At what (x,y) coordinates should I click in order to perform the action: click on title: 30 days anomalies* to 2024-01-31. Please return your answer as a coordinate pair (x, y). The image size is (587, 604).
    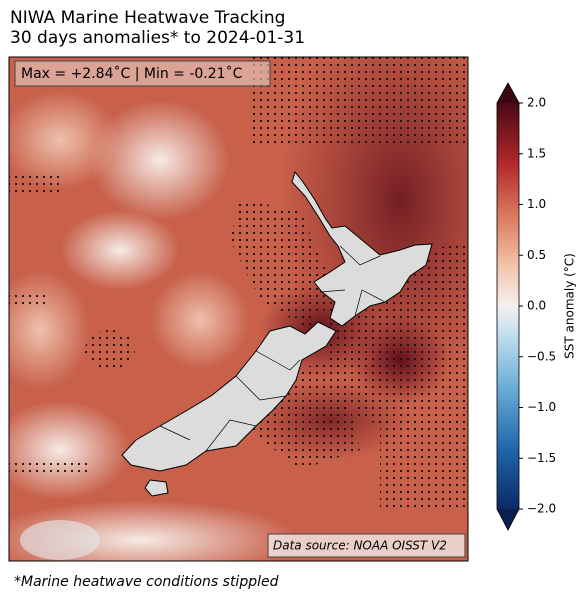
    Looking at the image, I should click on (157, 38).